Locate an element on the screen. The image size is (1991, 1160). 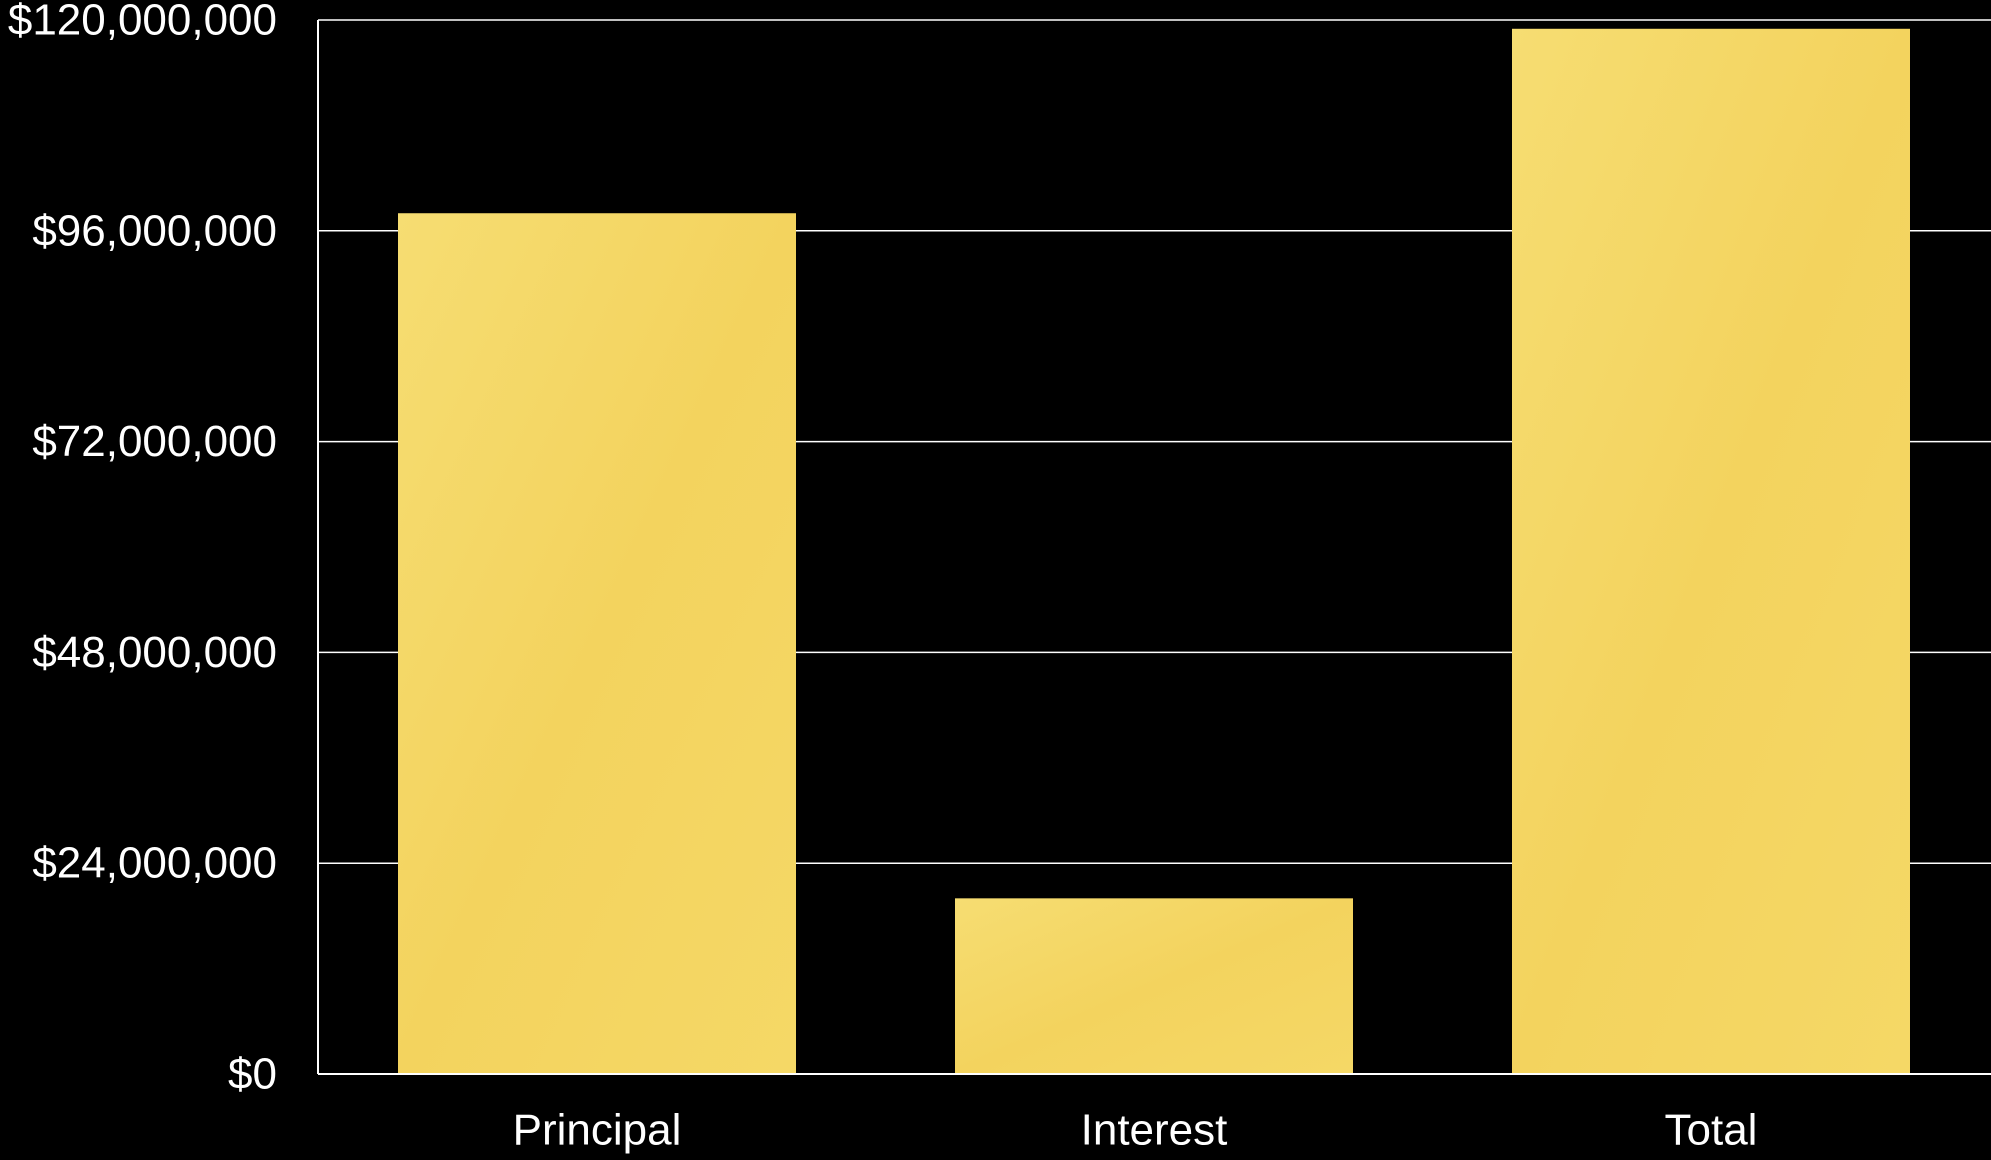
x-tick-label: Principal is located at coordinates (597, 1130).